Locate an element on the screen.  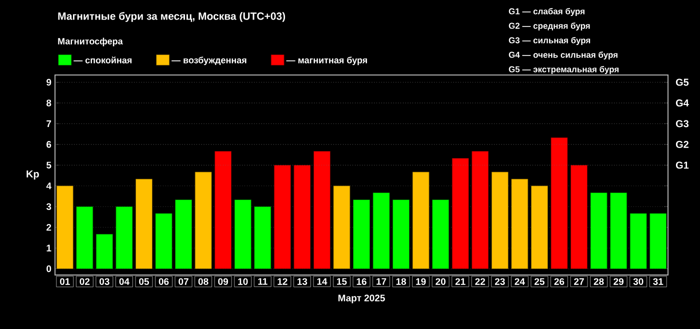
x-tick-label: 24 is located at coordinates (519, 281).